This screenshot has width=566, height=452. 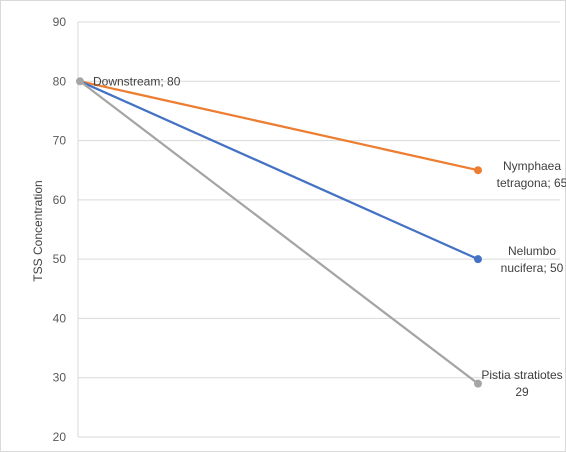 I want to click on y-tick-label: 20, so click(x=60, y=437).